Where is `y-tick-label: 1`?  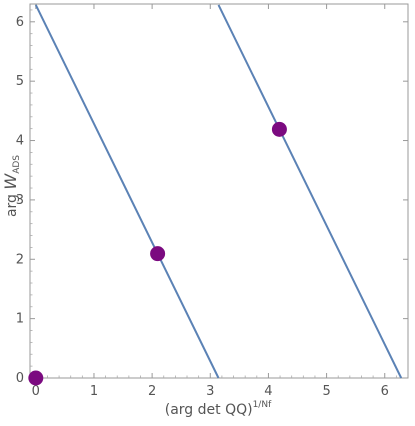 y-tick-label: 1 is located at coordinates (20, 319).